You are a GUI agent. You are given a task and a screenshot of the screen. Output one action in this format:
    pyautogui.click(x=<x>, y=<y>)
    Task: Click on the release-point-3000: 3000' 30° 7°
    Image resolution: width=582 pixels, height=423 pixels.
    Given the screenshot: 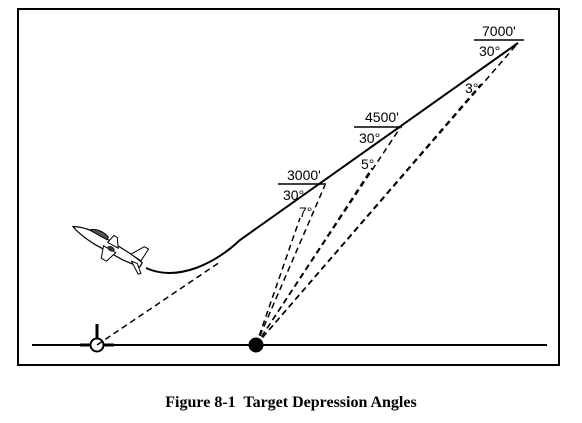 What is the action you would take?
    pyautogui.click(x=302, y=193)
    